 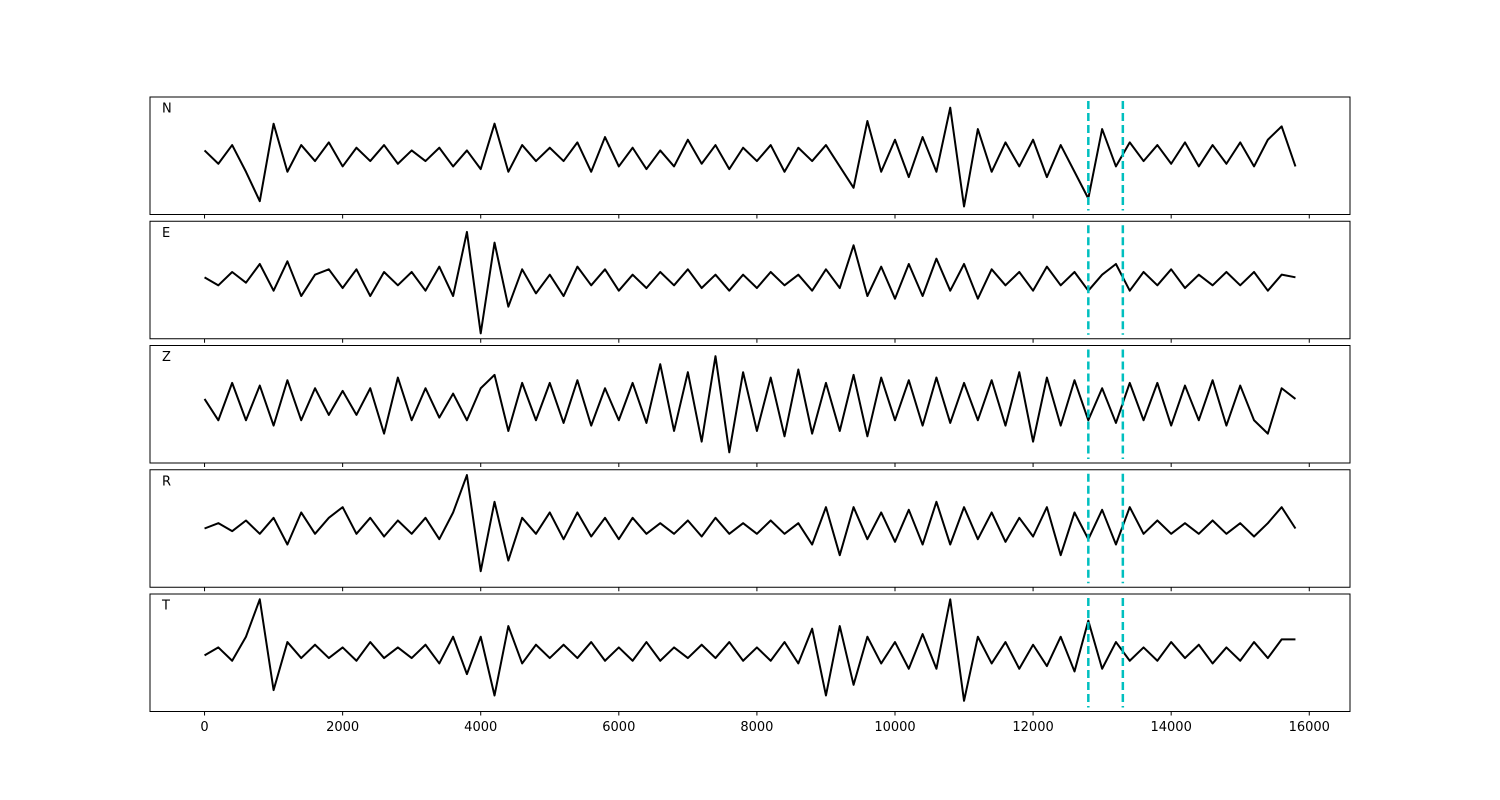 I want to click on x-tick-label: 16000, so click(x=1309, y=727).